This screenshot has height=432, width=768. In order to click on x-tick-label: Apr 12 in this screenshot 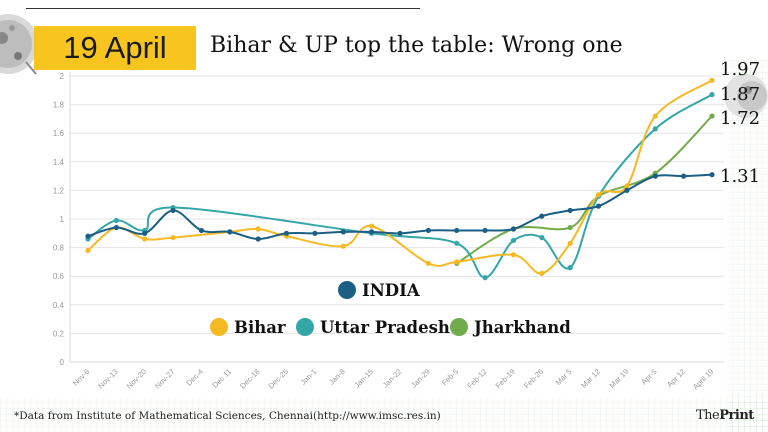, I will do `click(676, 378)`.